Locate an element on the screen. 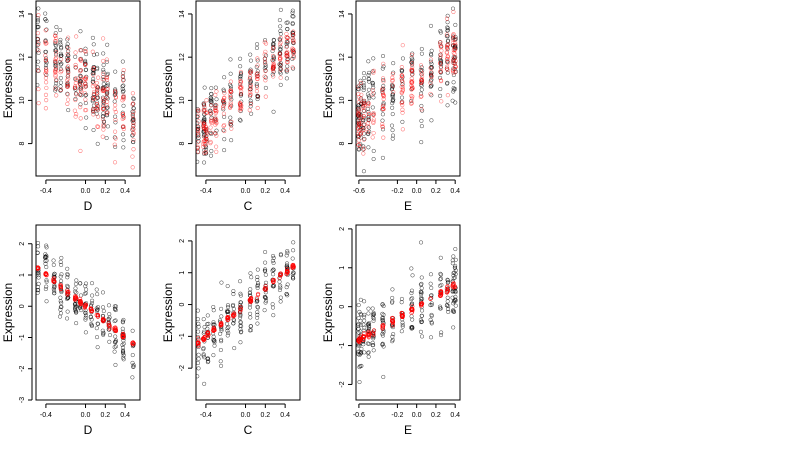 This screenshot has width=800, height=450. x-tick-label: 0.0 is located at coordinates (246, 415).